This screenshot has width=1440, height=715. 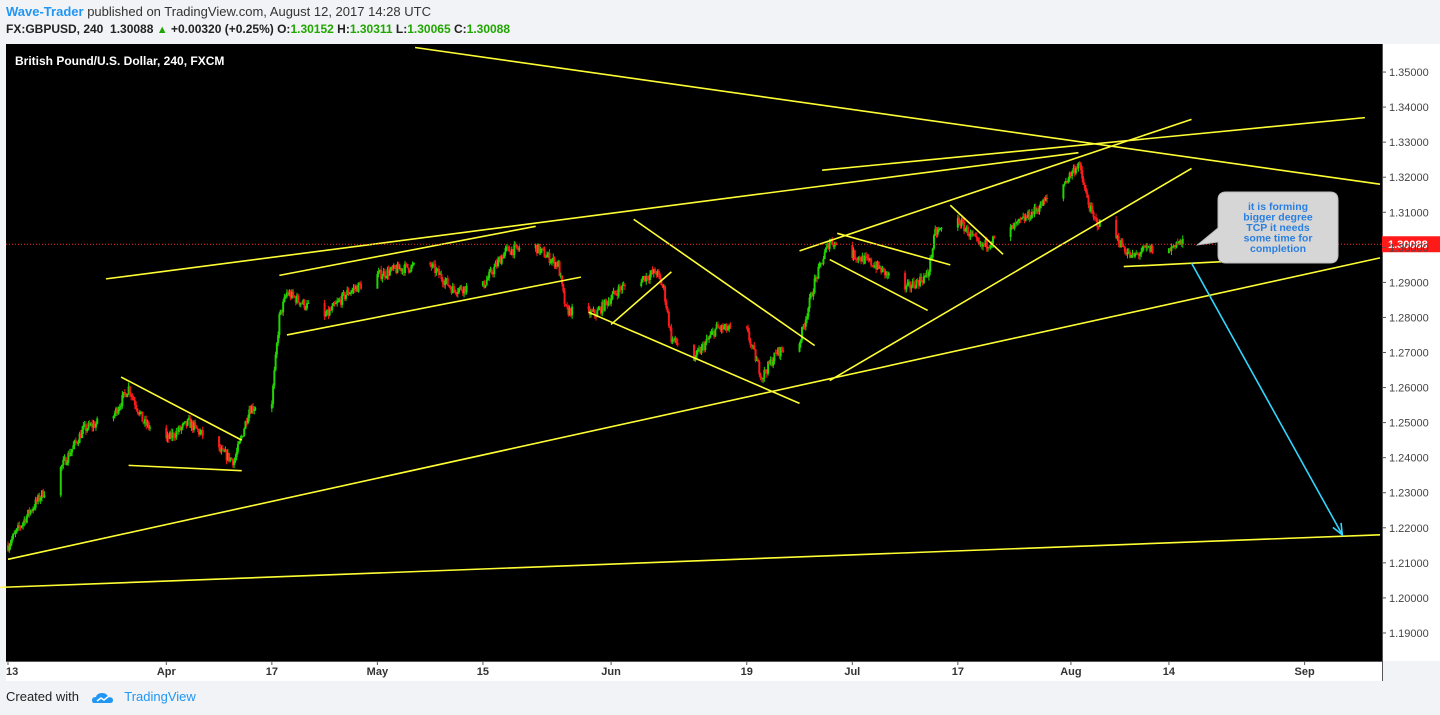 I want to click on x-tick-label: 14, so click(x=1169, y=672).